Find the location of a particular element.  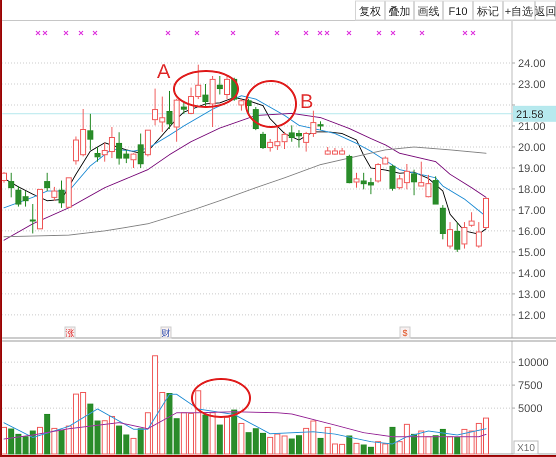

text: X10 is located at coordinates (526, 448).